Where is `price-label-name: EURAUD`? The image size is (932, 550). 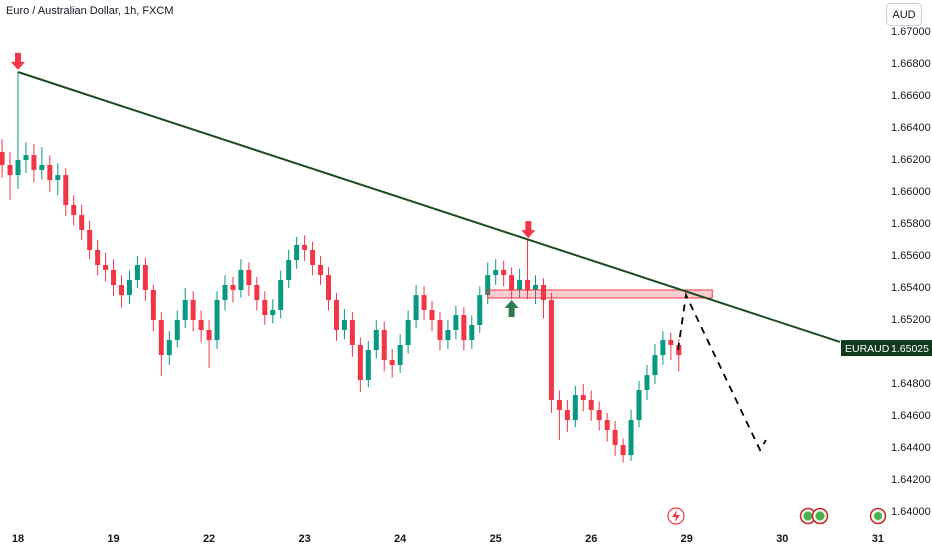 price-label-name: EURAUD is located at coordinates (867, 349).